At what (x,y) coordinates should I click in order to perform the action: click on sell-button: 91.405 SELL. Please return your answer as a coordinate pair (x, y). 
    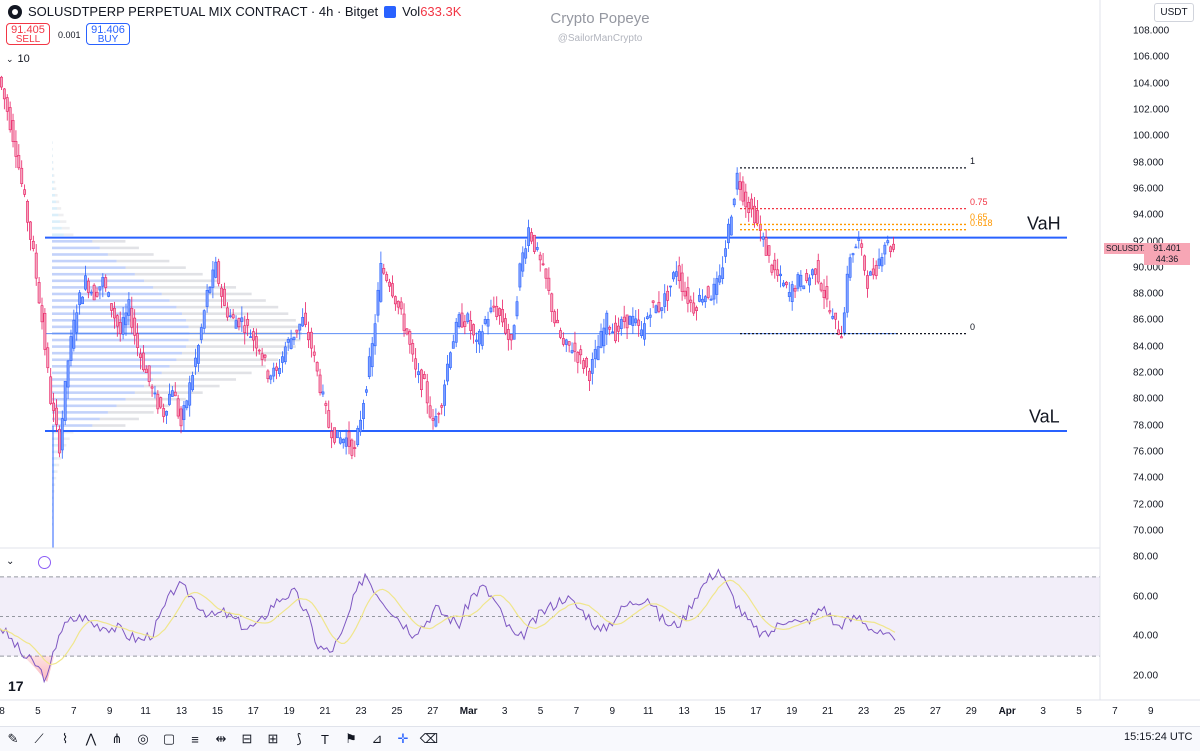
    Looking at the image, I should click on (28, 34).